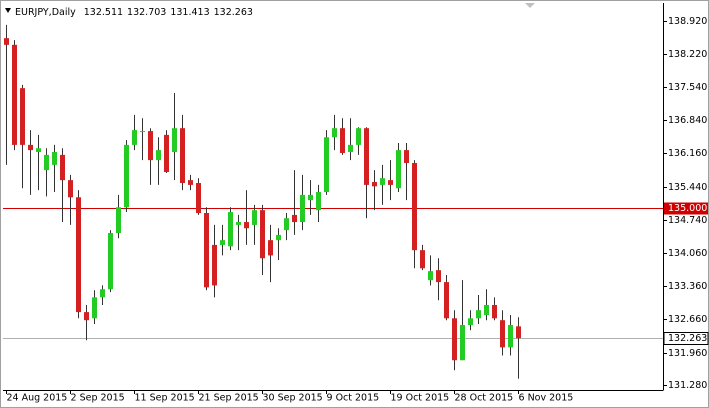 The width and height of the screenshot is (709, 408). What do you see at coordinates (98, 398) in the screenshot?
I see `x-tick-label: 2 Sep 2015` at bounding box center [98, 398].